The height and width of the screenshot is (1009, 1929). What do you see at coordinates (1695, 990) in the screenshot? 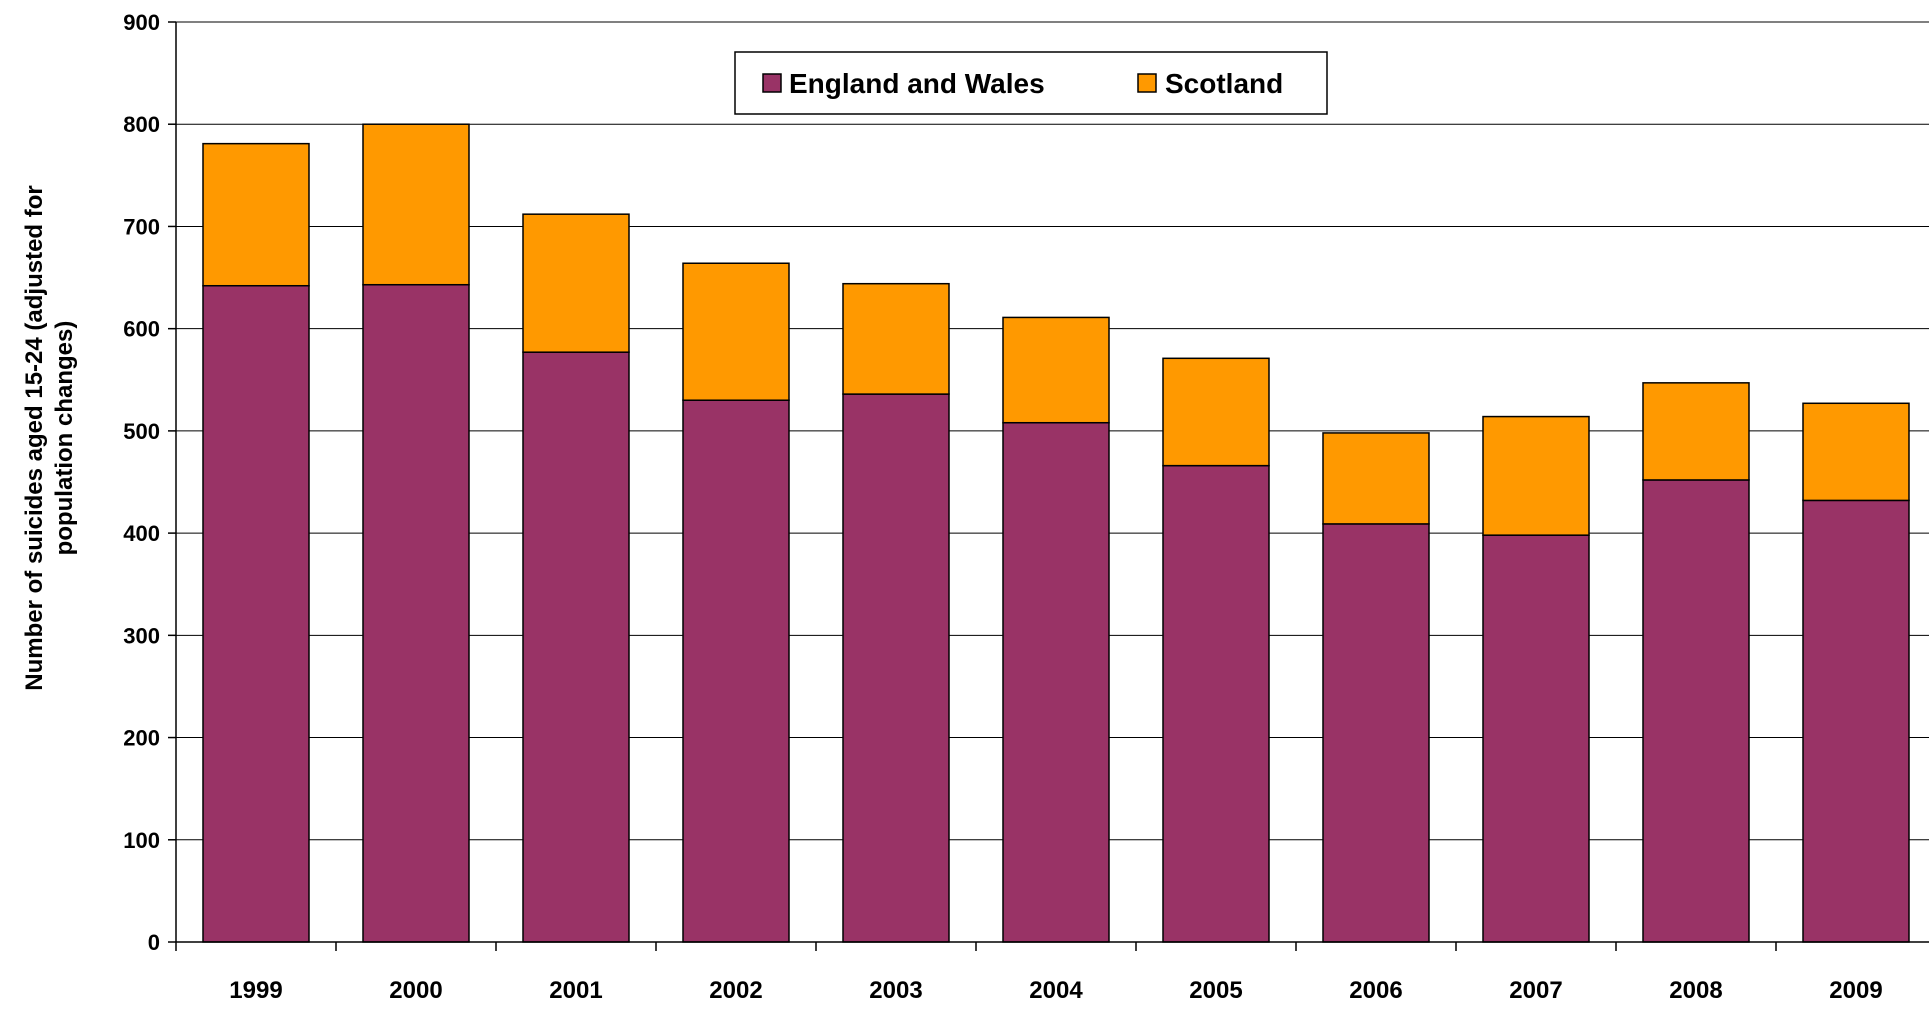
I see `x-tick-label: 2008` at bounding box center [1695, 990].